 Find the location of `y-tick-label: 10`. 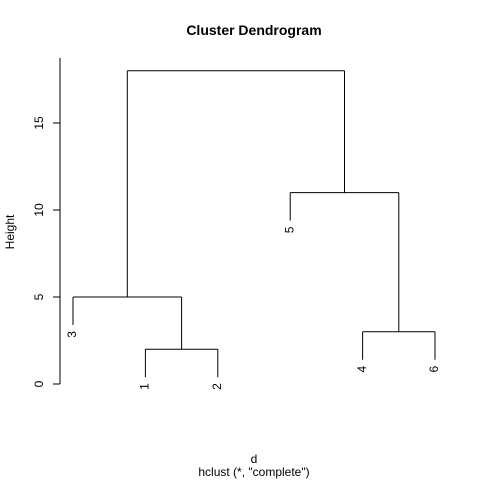

y-tick-label: 10 is located at coordinates (39, 210).